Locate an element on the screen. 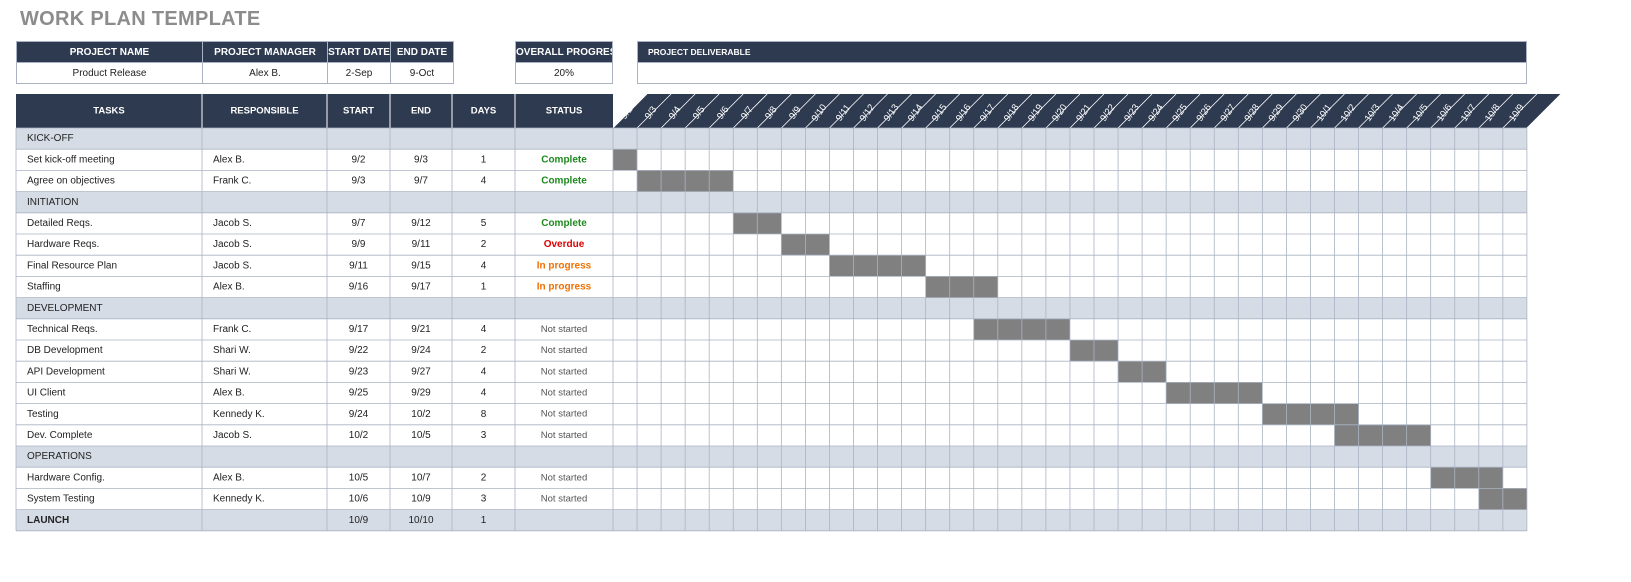  task-name: System Testing is located at coordinates (61, 499).